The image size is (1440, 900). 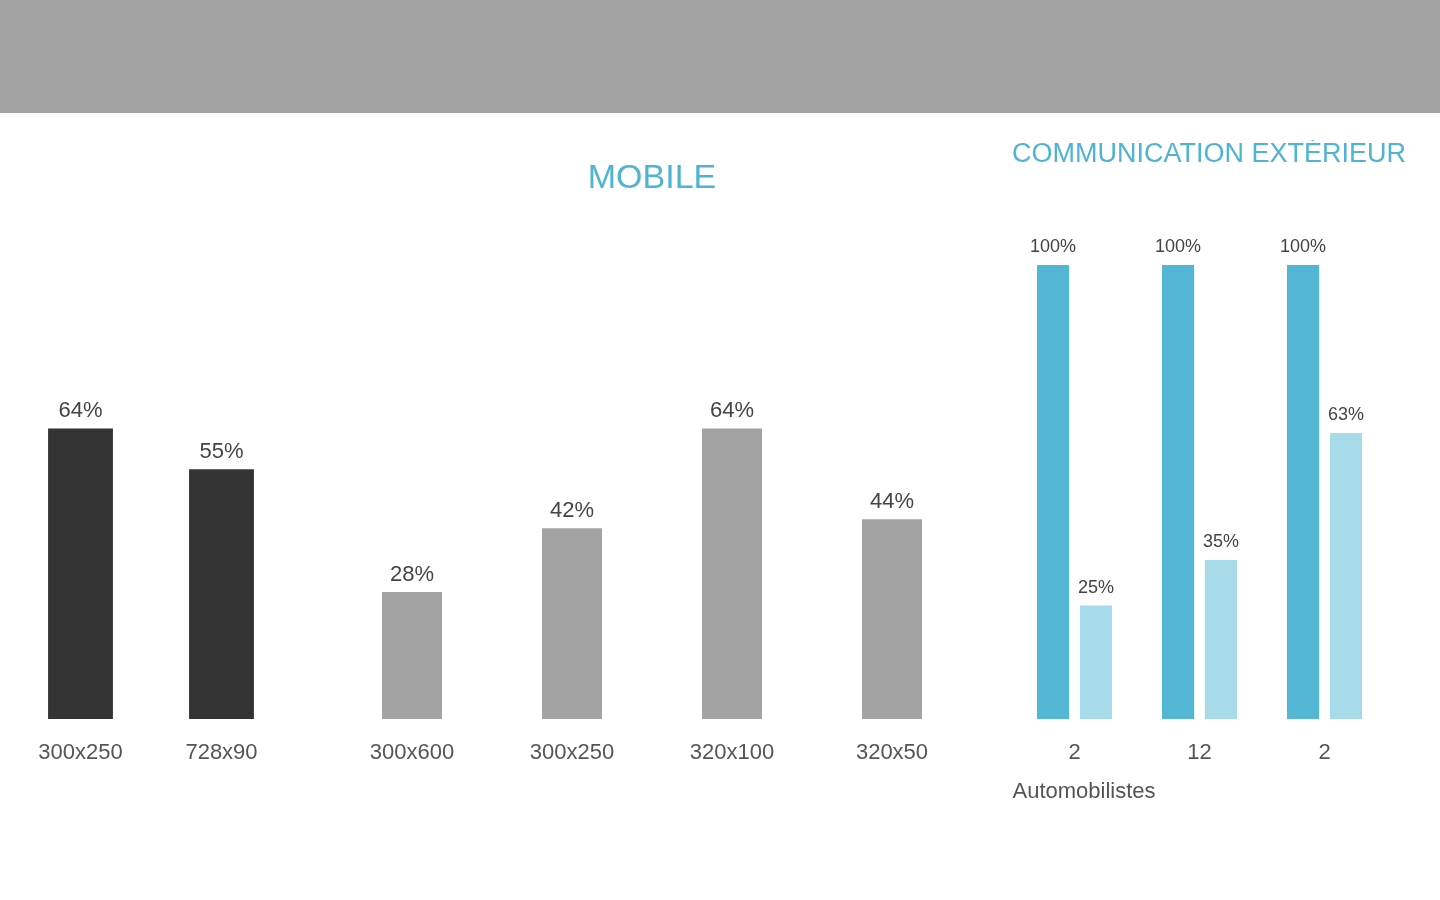 I want to click on data-label: 35%, so click(x=1220, y=541).